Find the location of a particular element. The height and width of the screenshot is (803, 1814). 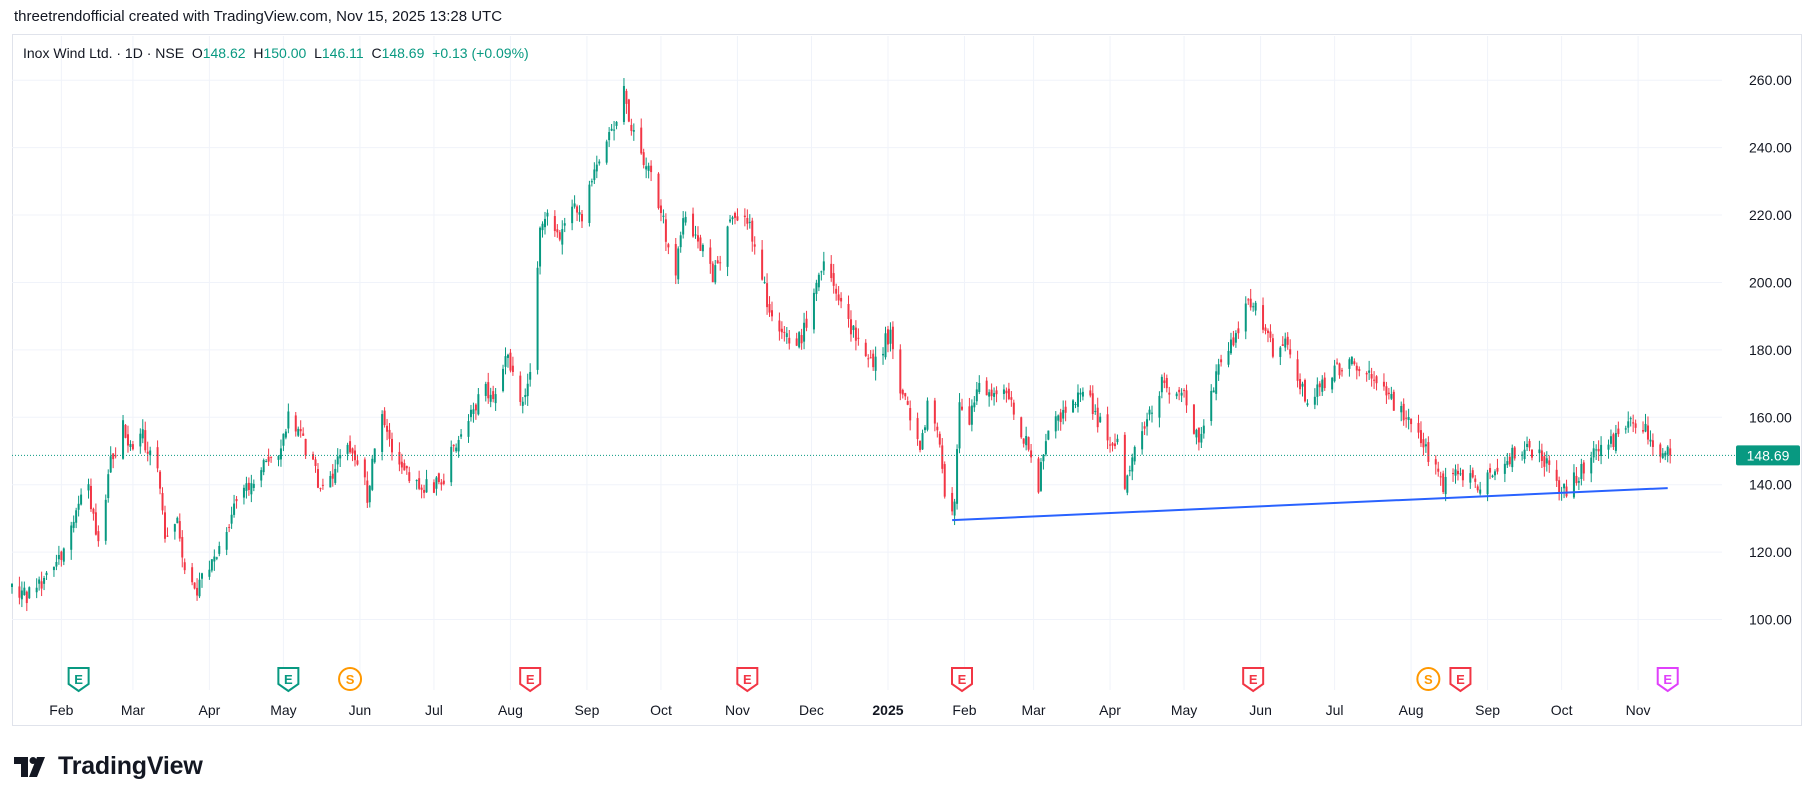

split-event-marker: S is located at coordinates (350, 679).